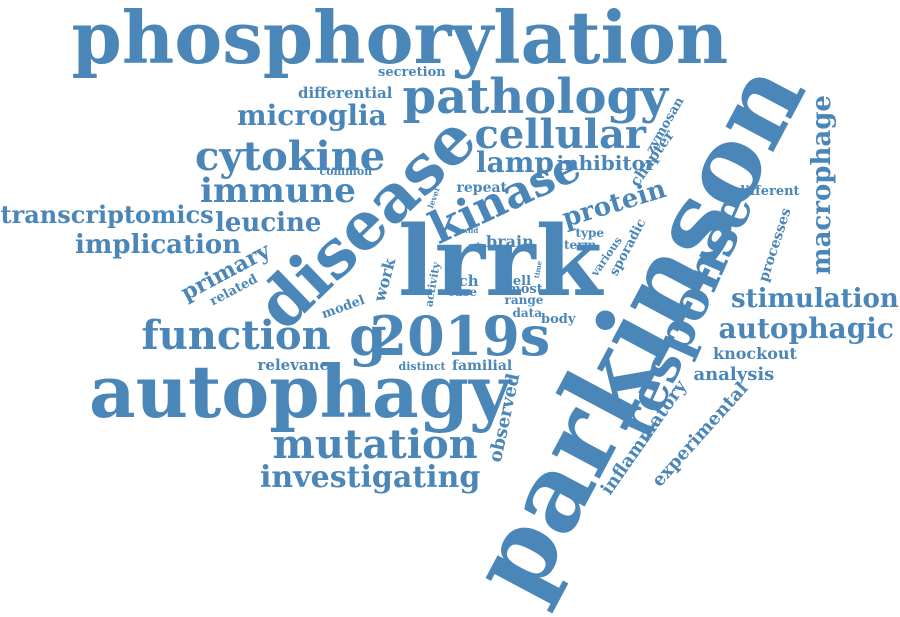  I want to click on word-cell: cell, so click(518, 281).